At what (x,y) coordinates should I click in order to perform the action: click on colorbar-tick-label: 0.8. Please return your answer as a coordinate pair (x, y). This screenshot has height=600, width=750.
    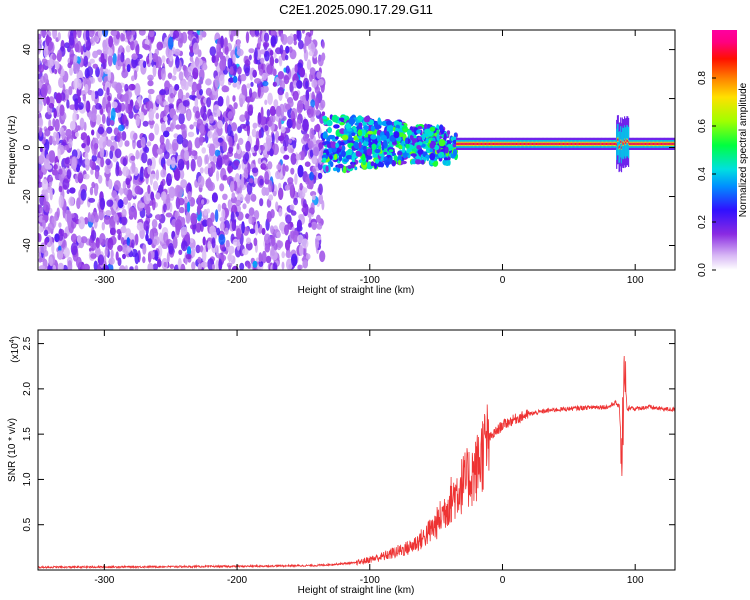
    Looking at the image, I should click on (702, 78).